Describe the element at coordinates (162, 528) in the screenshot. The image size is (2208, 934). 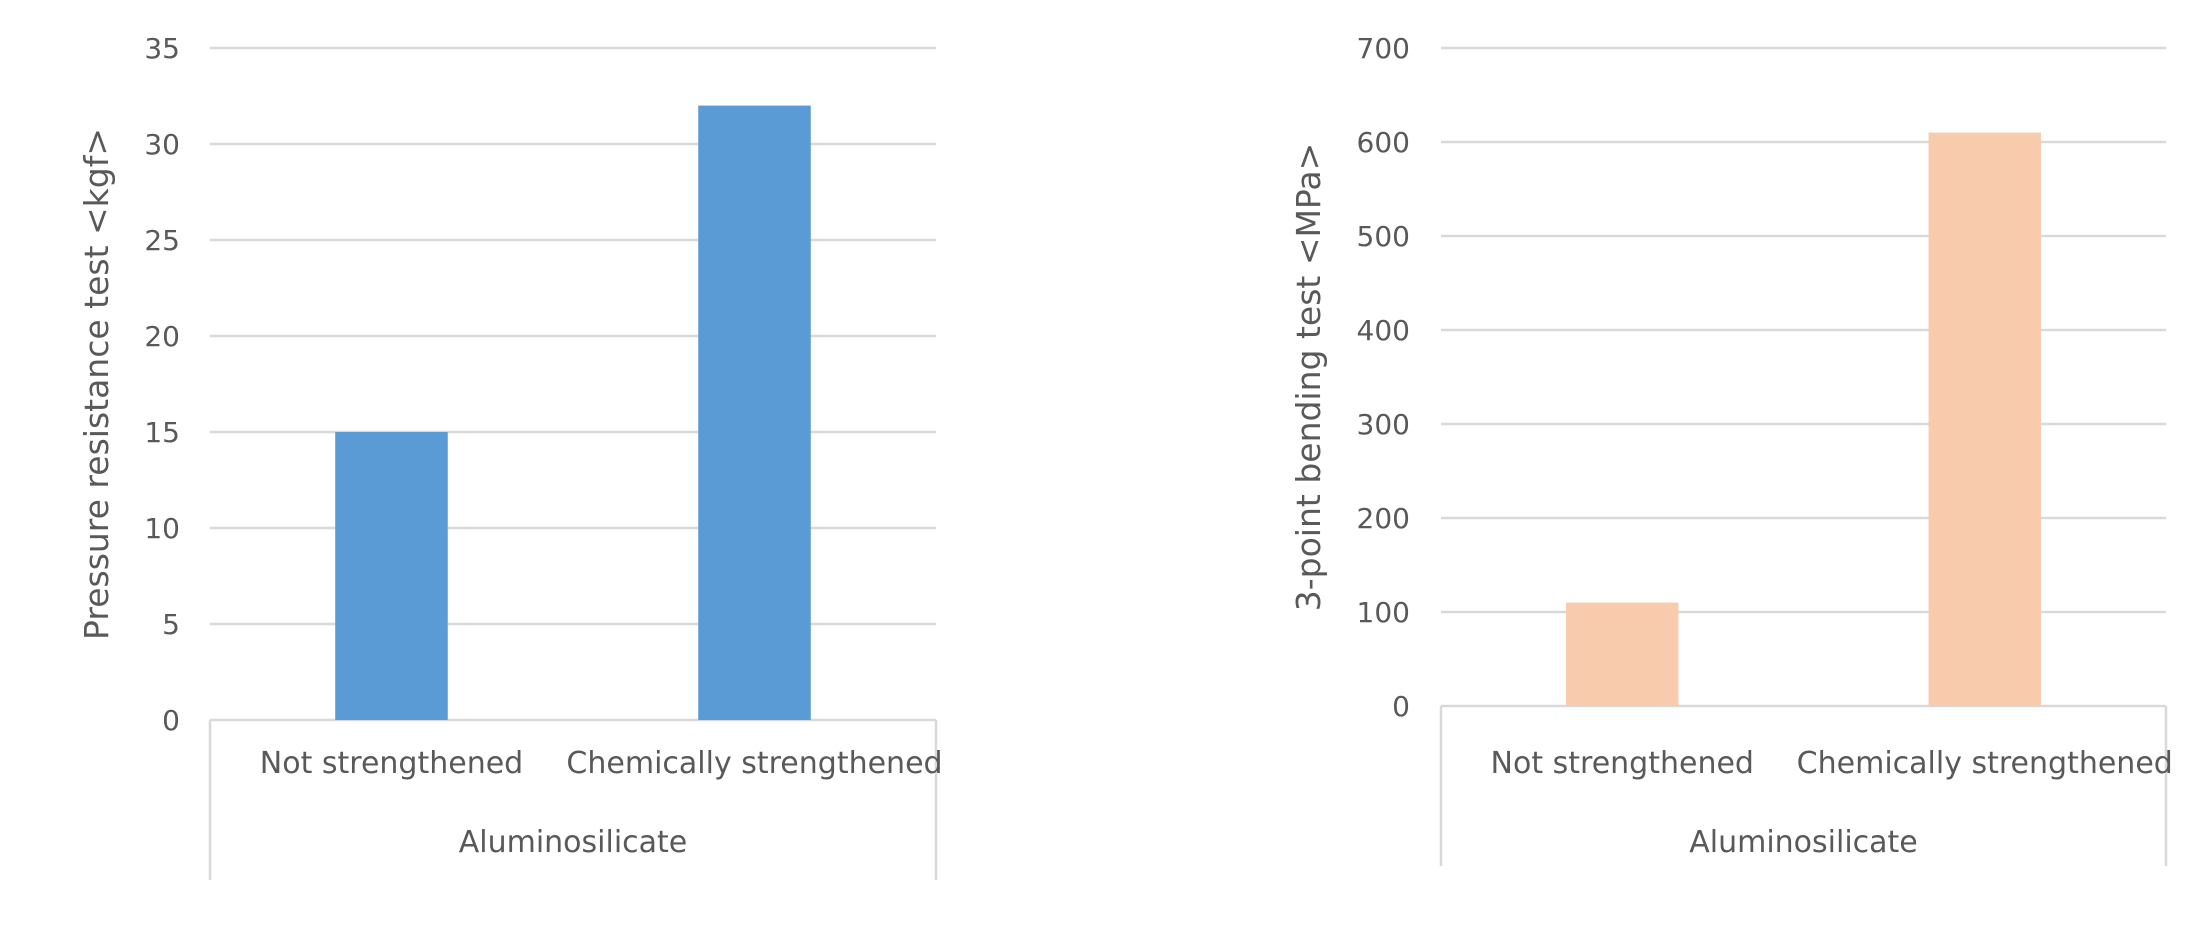
I see `y-tick-label: 10` at that location.